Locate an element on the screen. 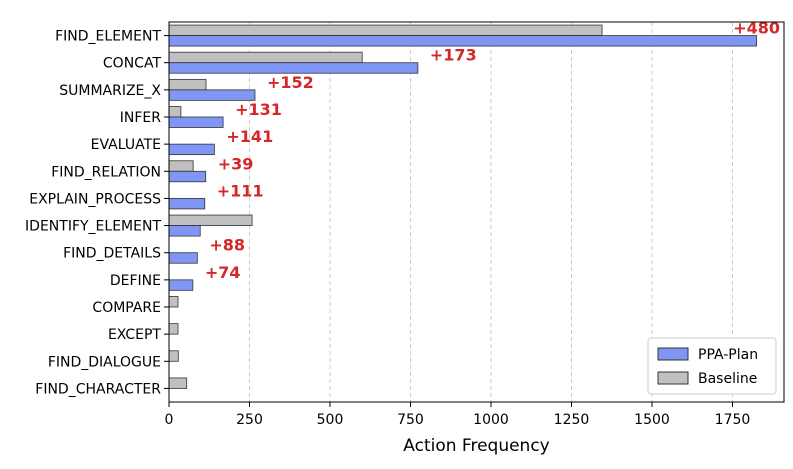  delta-annotation: +39 is located at coordinates (236, 163).